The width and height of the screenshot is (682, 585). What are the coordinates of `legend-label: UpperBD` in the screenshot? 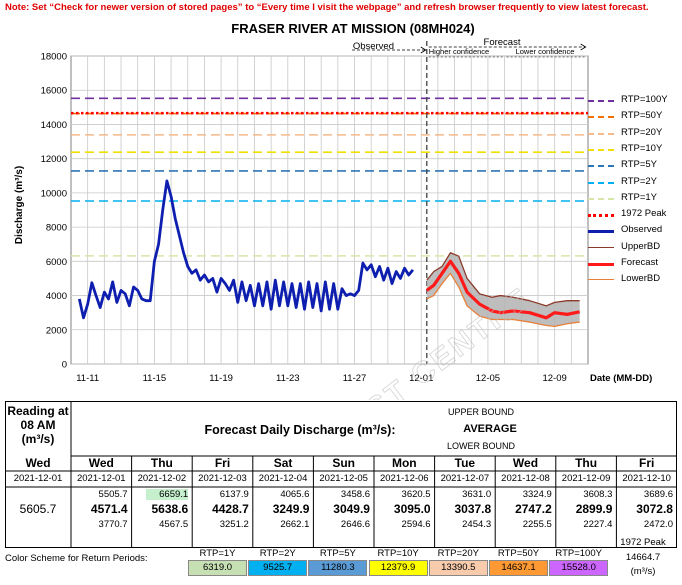 It's located at (641, 246).